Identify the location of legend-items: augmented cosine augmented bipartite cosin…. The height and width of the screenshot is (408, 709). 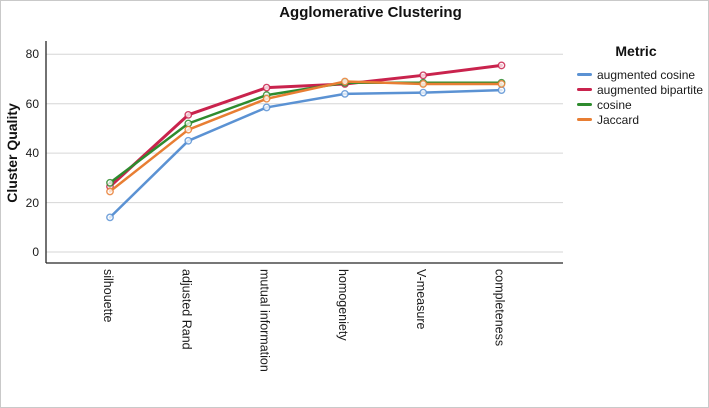
(640, 97).